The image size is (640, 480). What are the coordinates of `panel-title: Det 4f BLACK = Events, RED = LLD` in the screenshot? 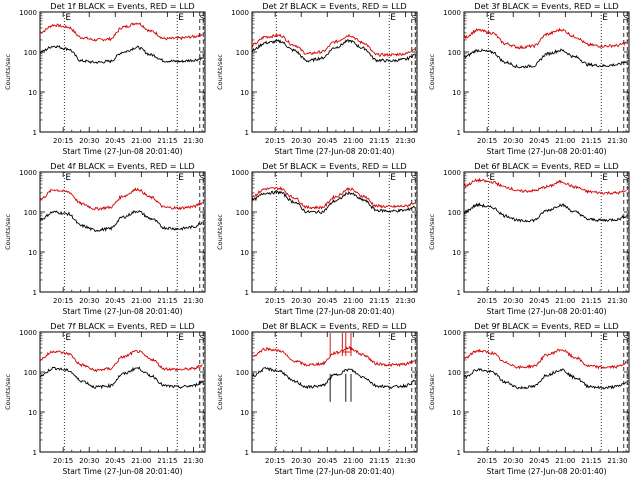 It's located at (122, 166).